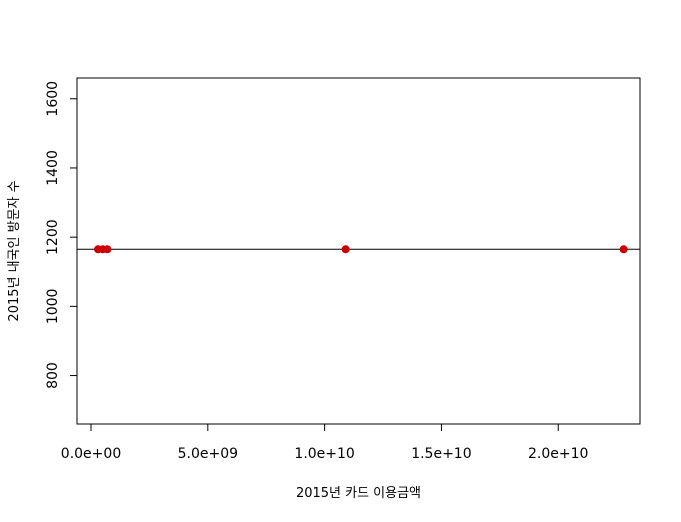  What do you see at coordinates (53, 99) in the screenshot?
I see `y-tick-label: 1600` at bounding box center [53, 99].